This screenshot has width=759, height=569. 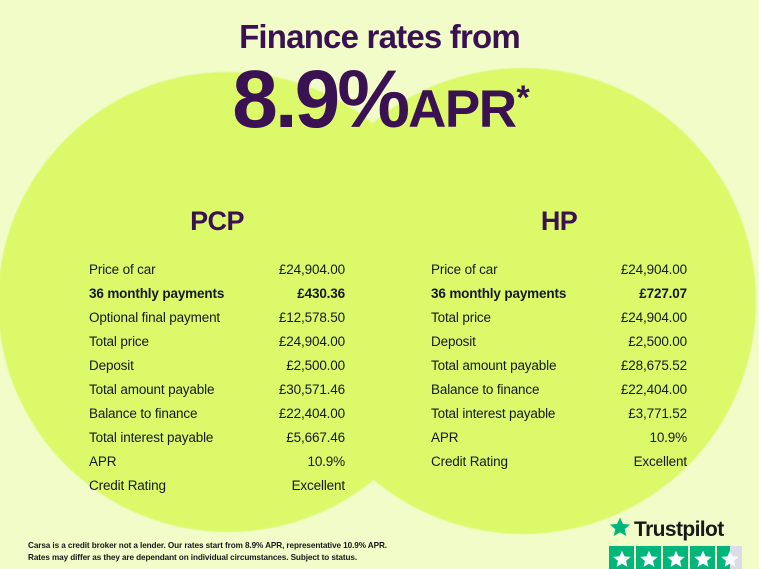 I want to click on rating-star-half, so click(x=729, y=557).